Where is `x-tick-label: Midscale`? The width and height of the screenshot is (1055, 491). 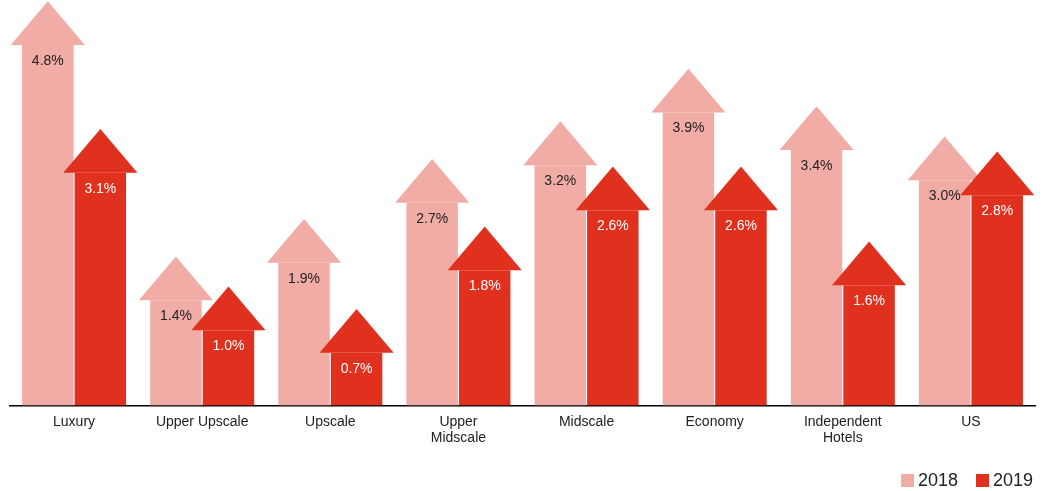 x-tick-label: Midscale is located at coordinates (586, 420).